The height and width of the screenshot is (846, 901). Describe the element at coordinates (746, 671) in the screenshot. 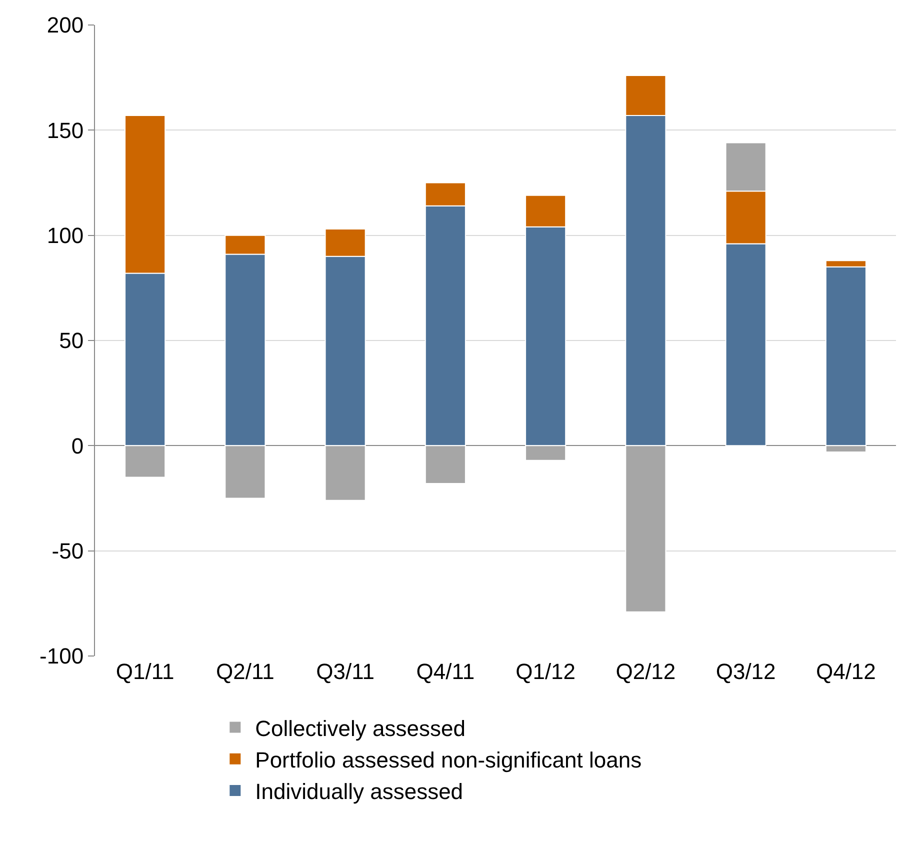

I see `x-tick-label: Q3/12` at that location.